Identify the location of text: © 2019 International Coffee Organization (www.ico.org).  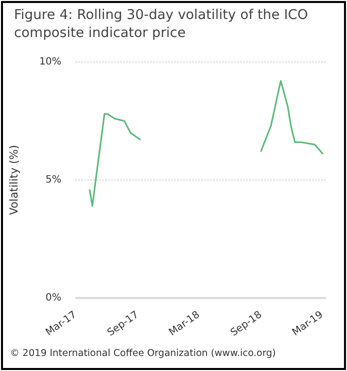
(143, 353).